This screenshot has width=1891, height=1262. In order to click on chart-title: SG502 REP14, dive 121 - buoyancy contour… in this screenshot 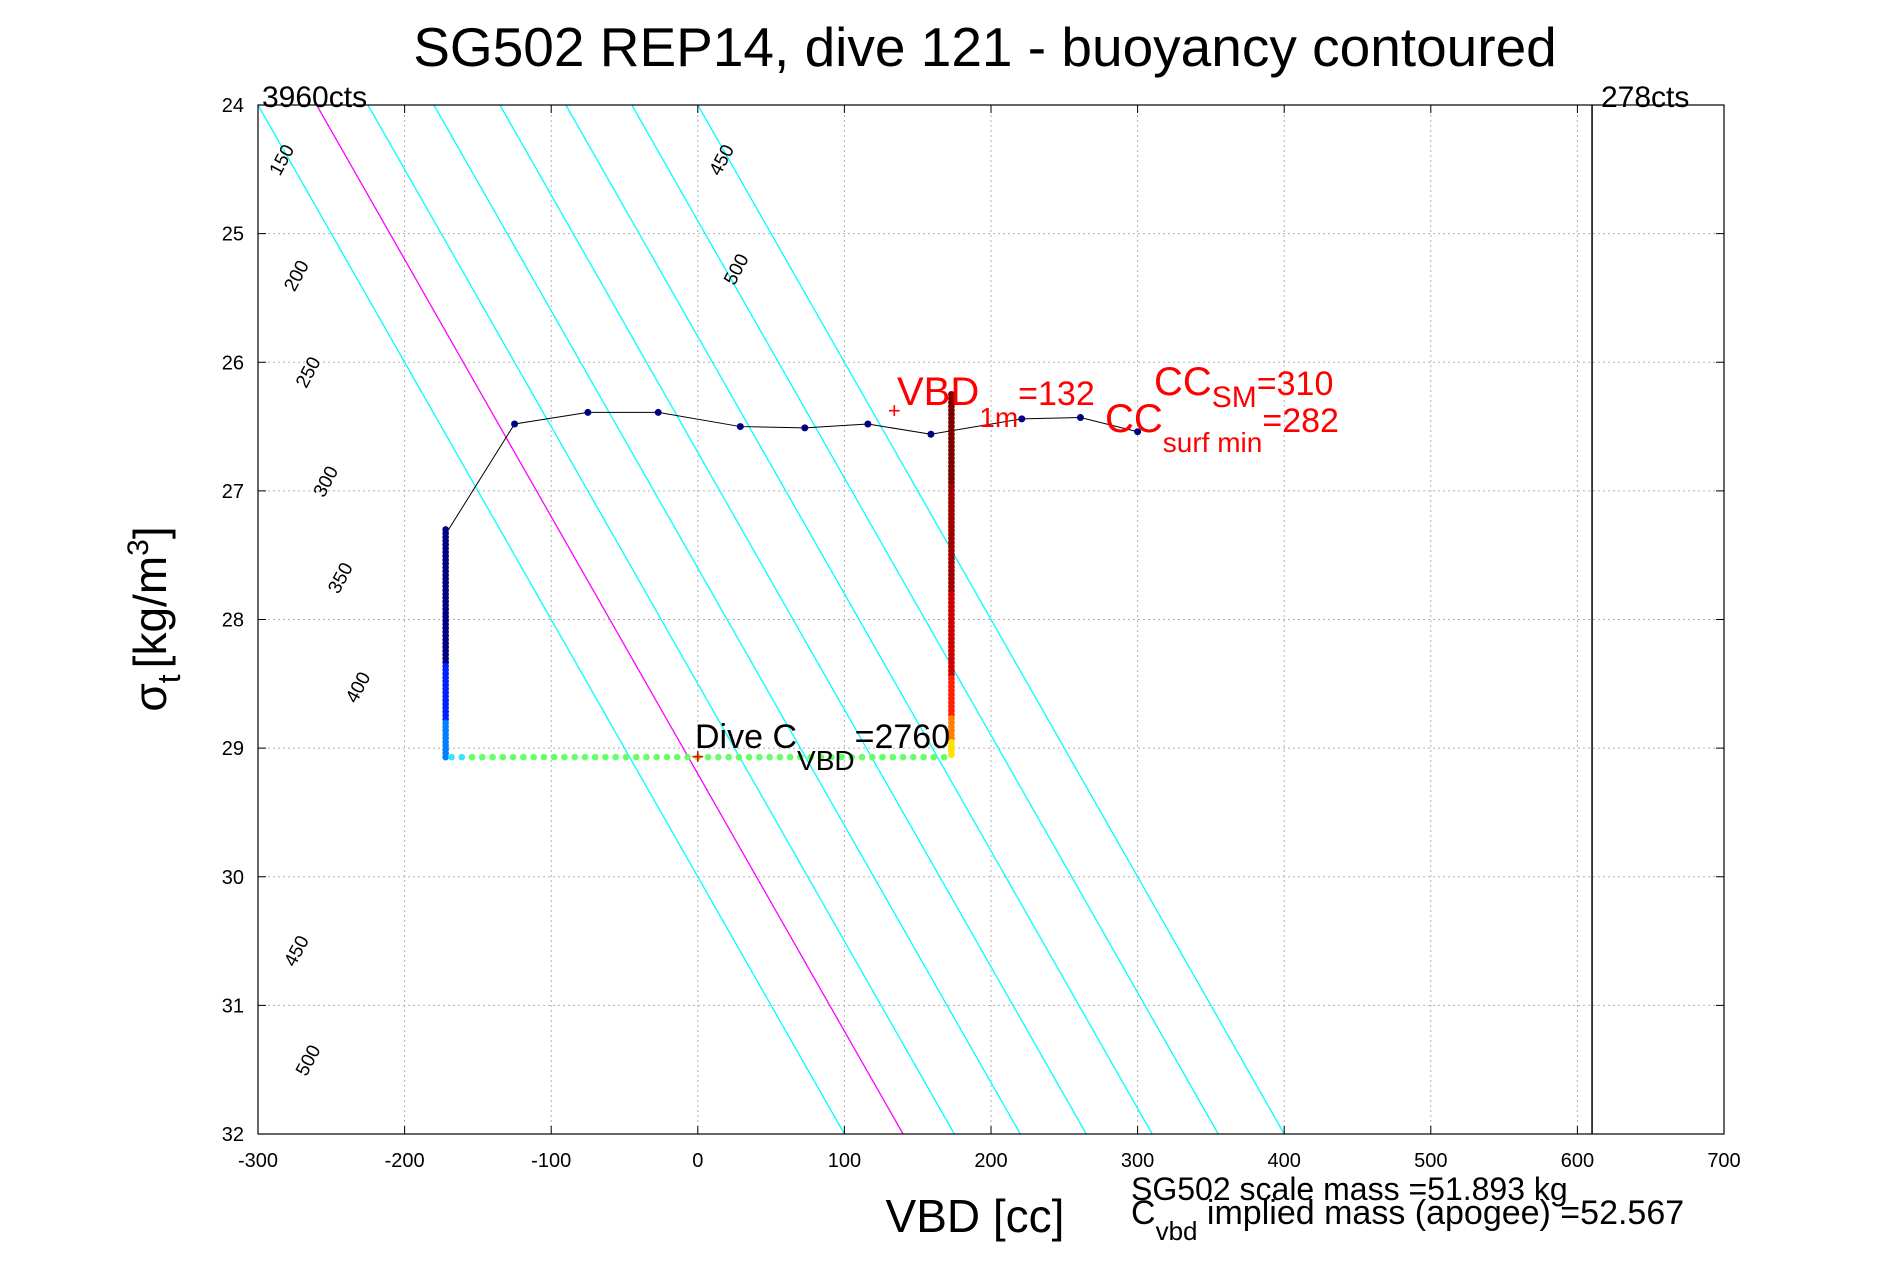, I will do `click(985, 47)`.